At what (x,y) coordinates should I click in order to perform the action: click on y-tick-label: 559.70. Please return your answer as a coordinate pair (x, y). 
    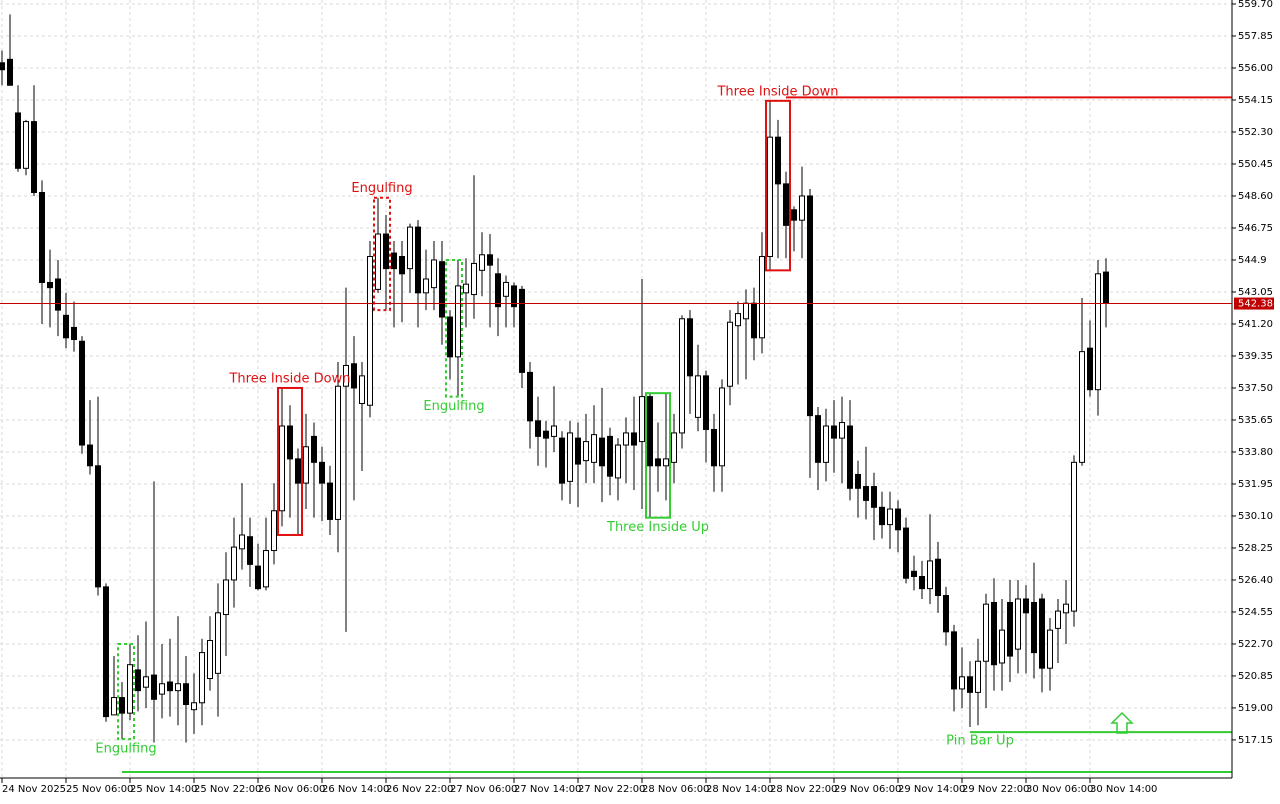
    Looking at the image, I should click on (1255, 5).